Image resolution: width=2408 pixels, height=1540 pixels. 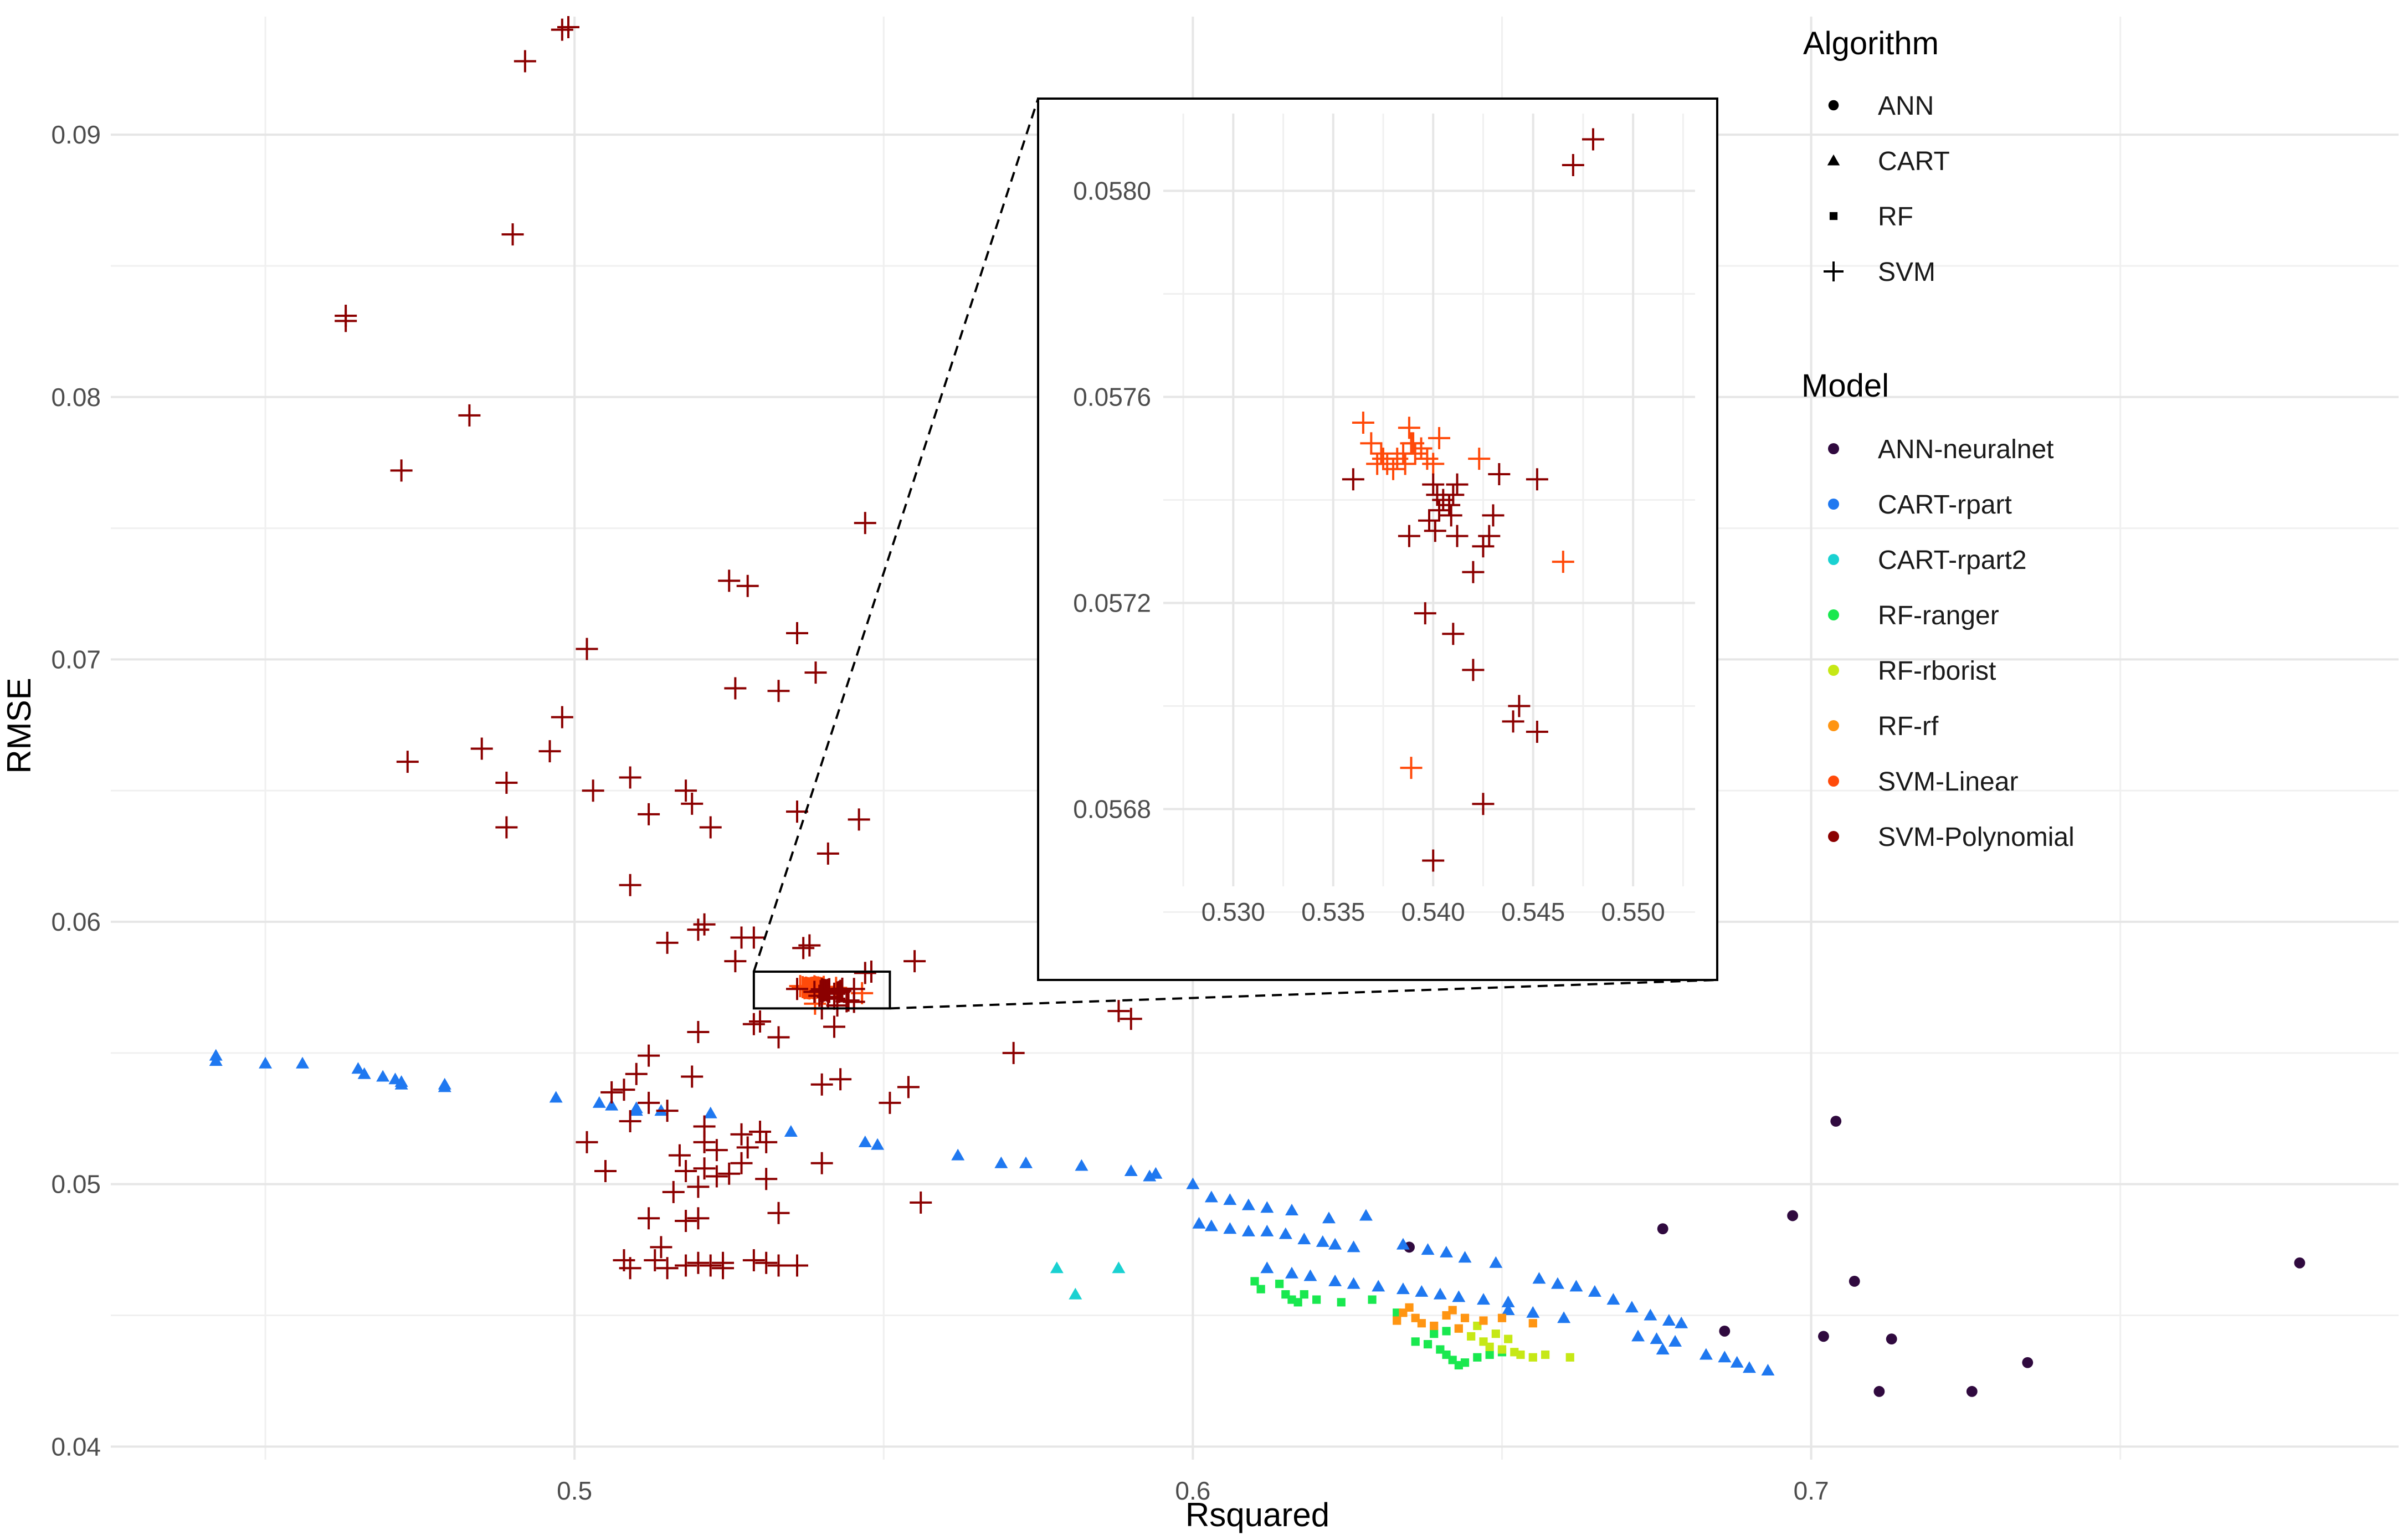 What do you see at coordinates (1833, 160) in the screenshot?
I see `legend-algorithm-key-cart` at bounding box center [1833, 160].